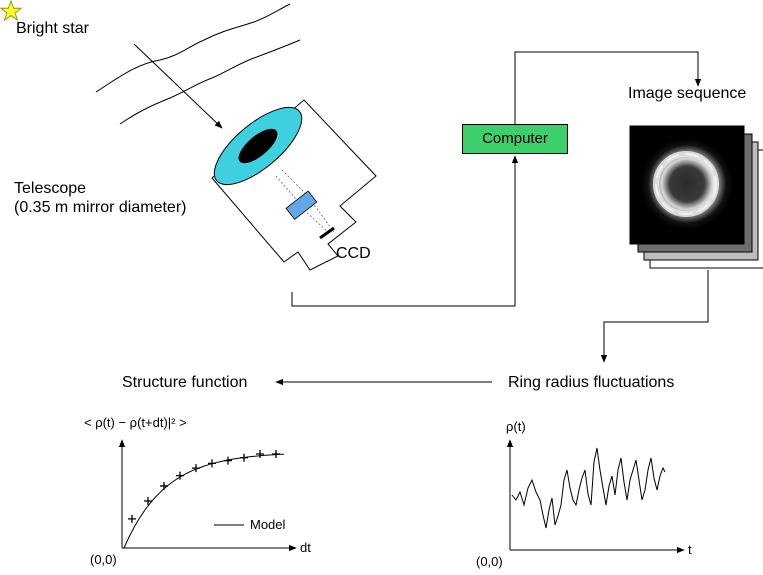 This screenshot has width=763, height=575. I want to click on secondary-optic, so click(301, 205).